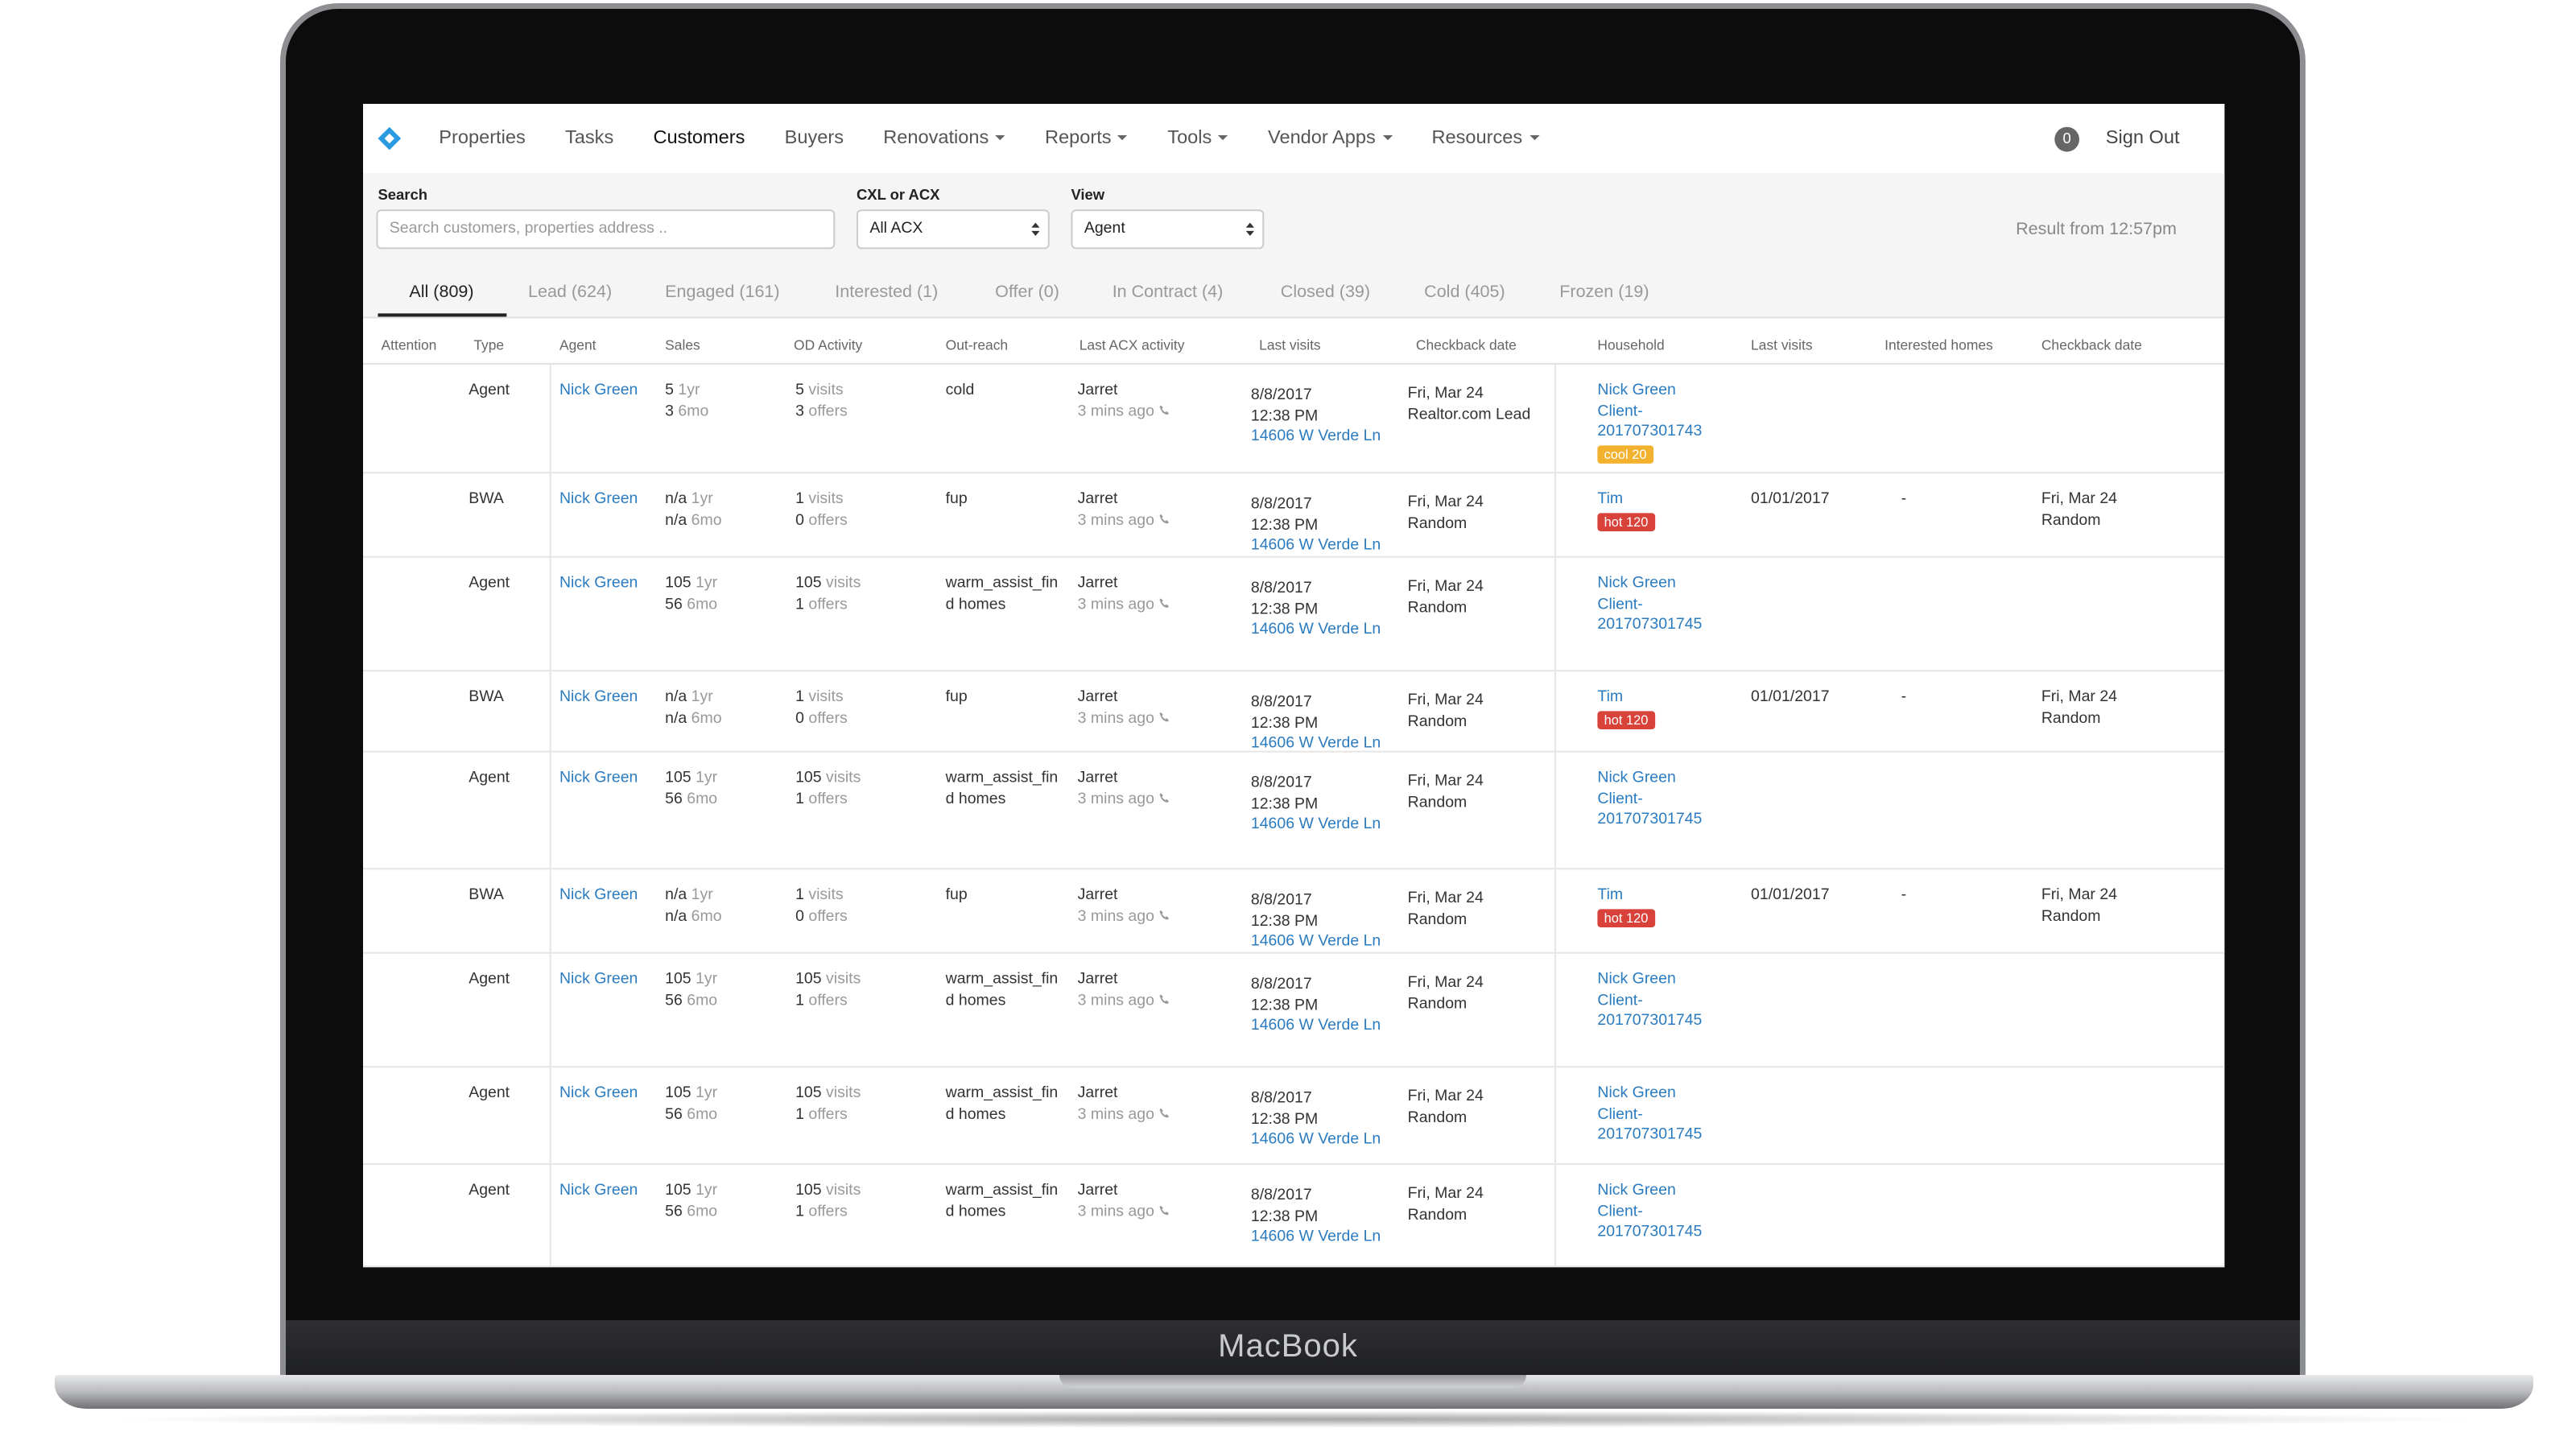 Image resolution: width=2576 pixels, height=1449 pixels. What do you see at coordinates (1027, 292) in the screenshot?
I see `tab: Offer (0)` at bounding box center [1027, 292].